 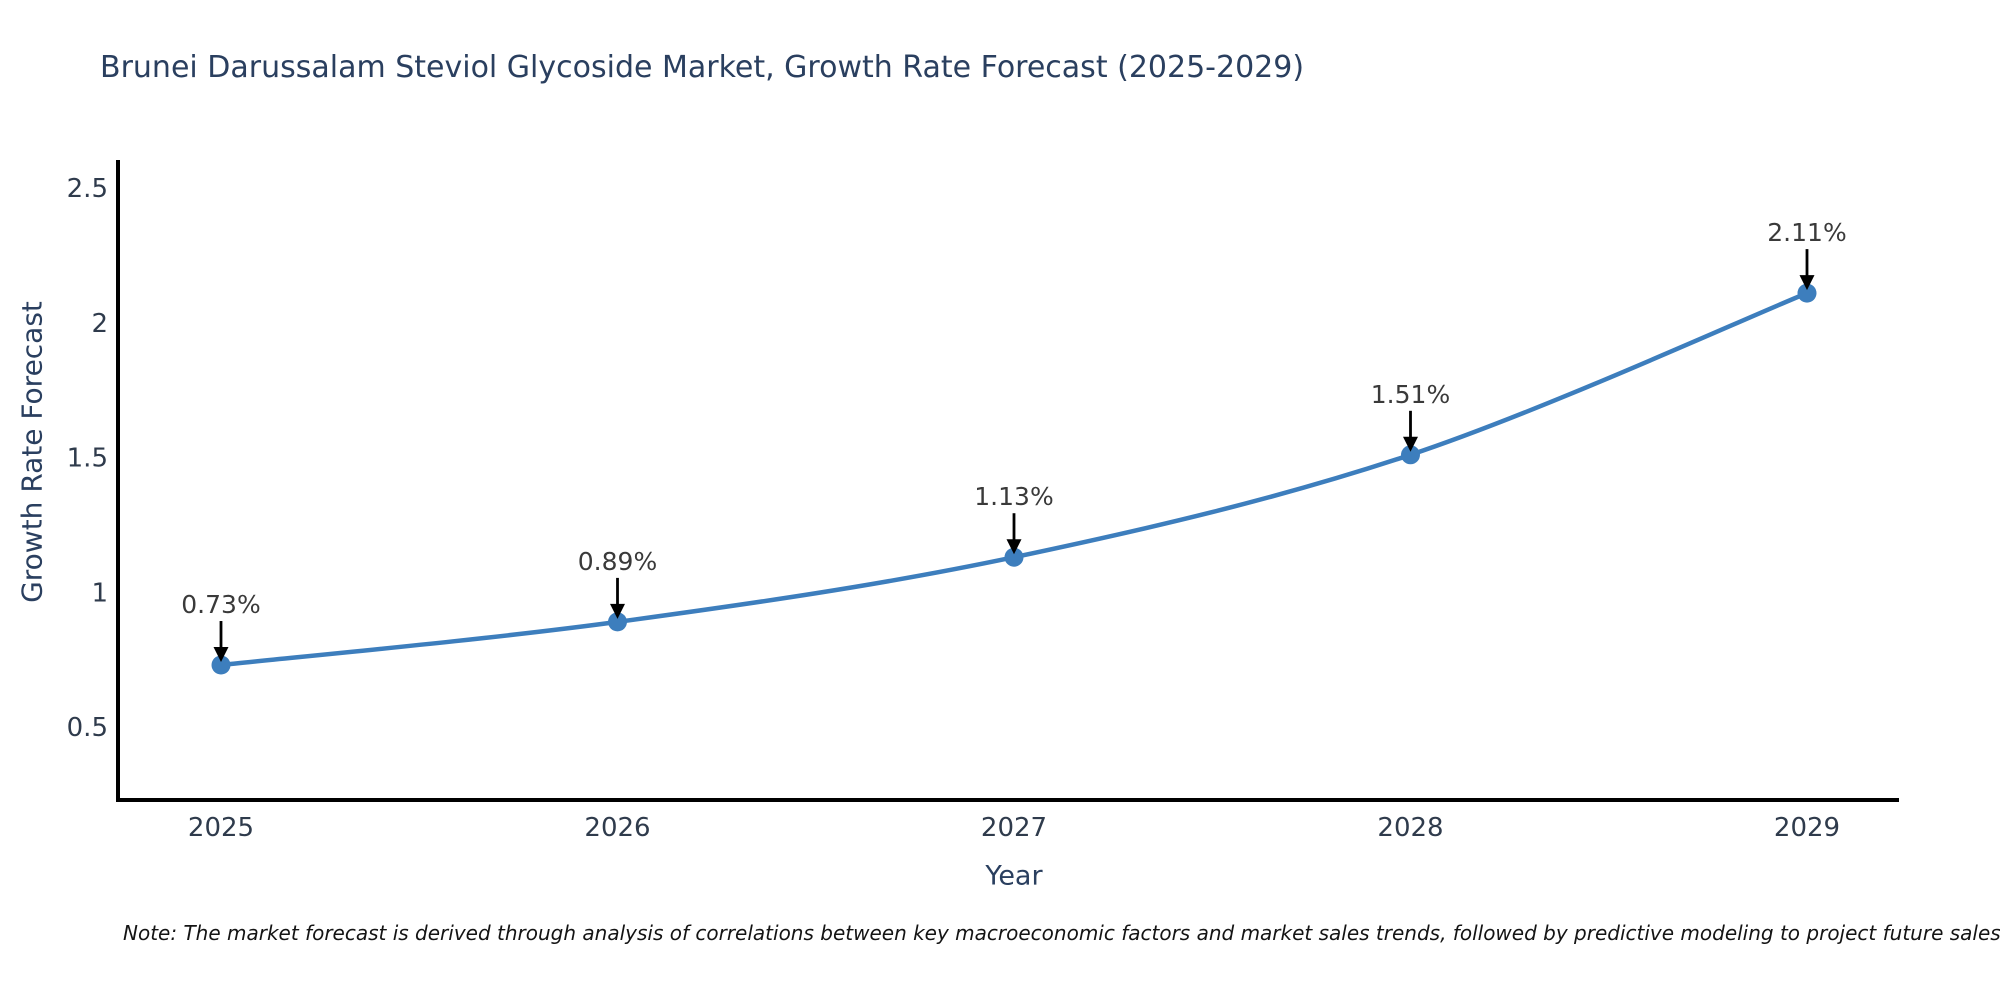 What do you see at coordinates (1014, 828) in the screenshot?
I see `x-tick-label: 2027` at bounding box center [1014, 828].